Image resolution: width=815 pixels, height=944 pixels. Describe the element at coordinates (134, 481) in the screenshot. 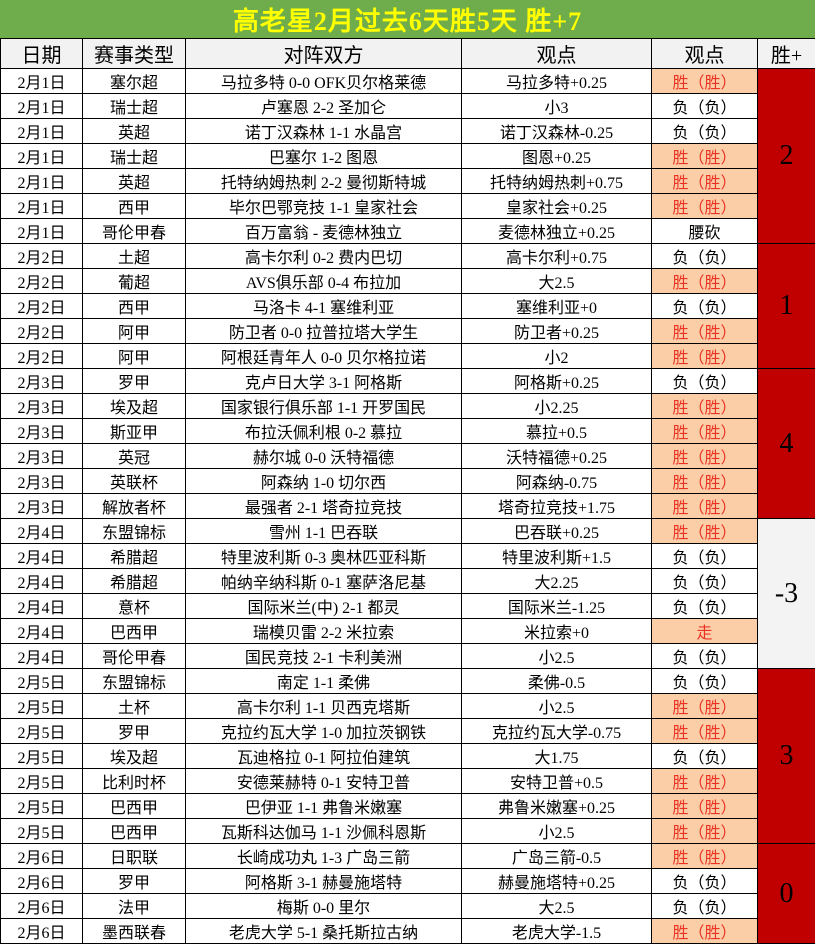

I see `league-cell: 英联杯` at that location.